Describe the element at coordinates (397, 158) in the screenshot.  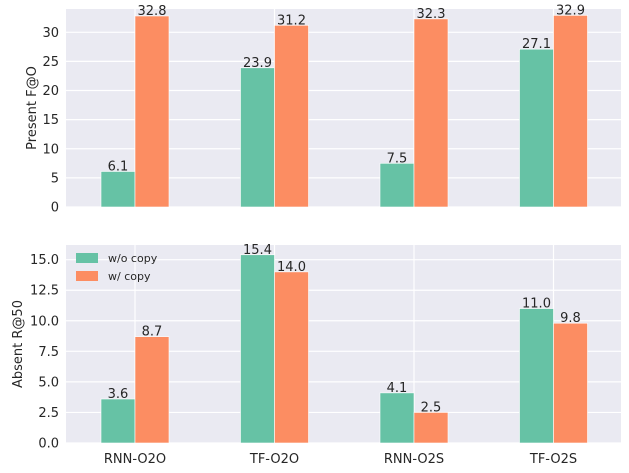
I see `bar-value-label: 7.5` at that location.